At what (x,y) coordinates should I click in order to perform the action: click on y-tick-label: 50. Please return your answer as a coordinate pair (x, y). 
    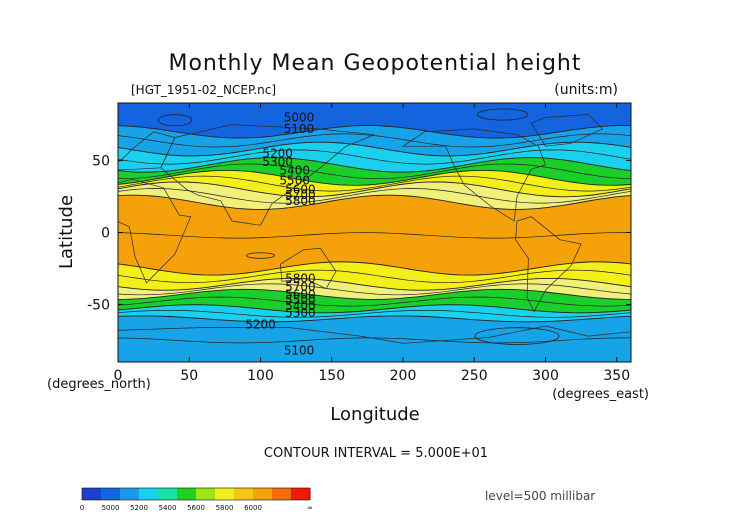
    Looking at the image, I should click on (101, 162).